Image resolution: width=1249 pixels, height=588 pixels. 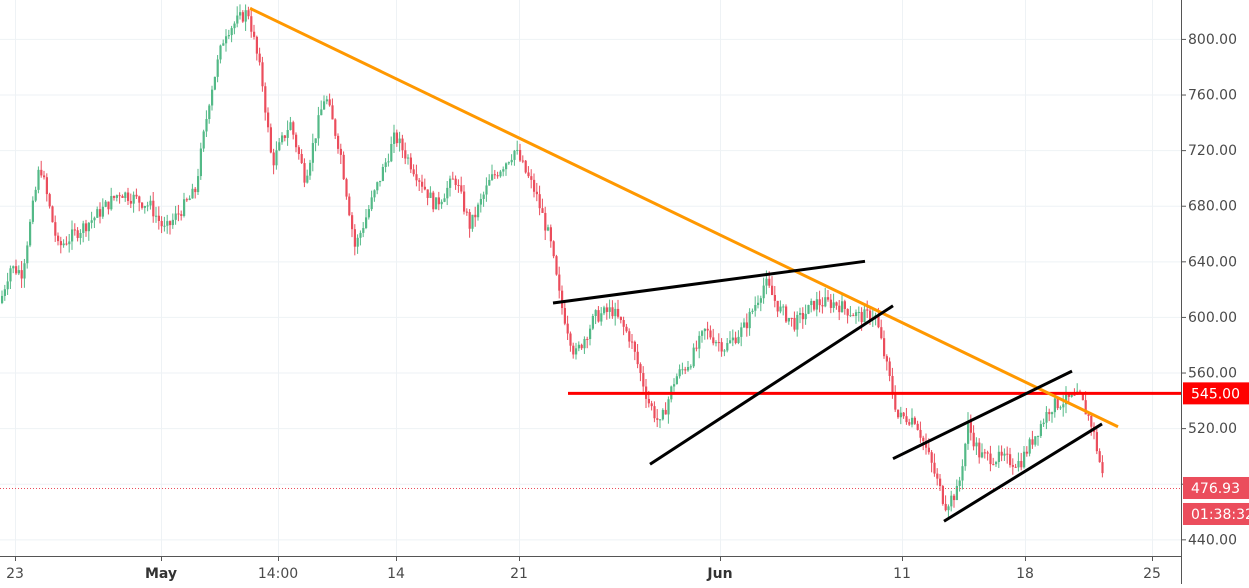 What do you see at coordinates (1212, 262) in the screenshot?
I see `y-tick-label: 640.00` at bounding box center [1212, 262].